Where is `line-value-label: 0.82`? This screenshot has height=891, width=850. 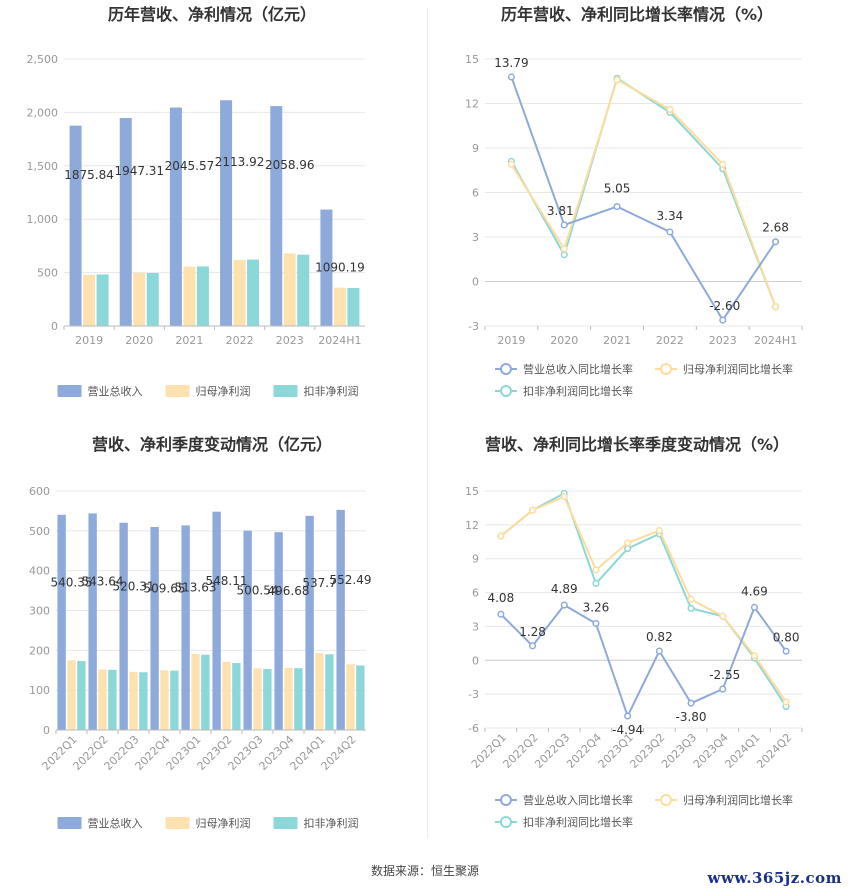
line-value-label: 0.82 is located at coordinates (659, 637).